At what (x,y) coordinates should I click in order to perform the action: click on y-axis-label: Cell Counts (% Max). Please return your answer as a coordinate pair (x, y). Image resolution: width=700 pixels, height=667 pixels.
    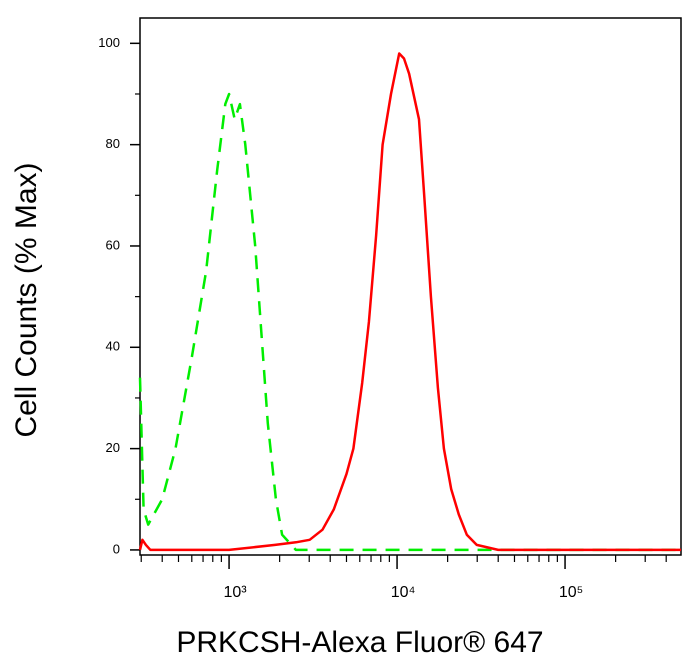
    Looking at the image, I should click on (26, 299).